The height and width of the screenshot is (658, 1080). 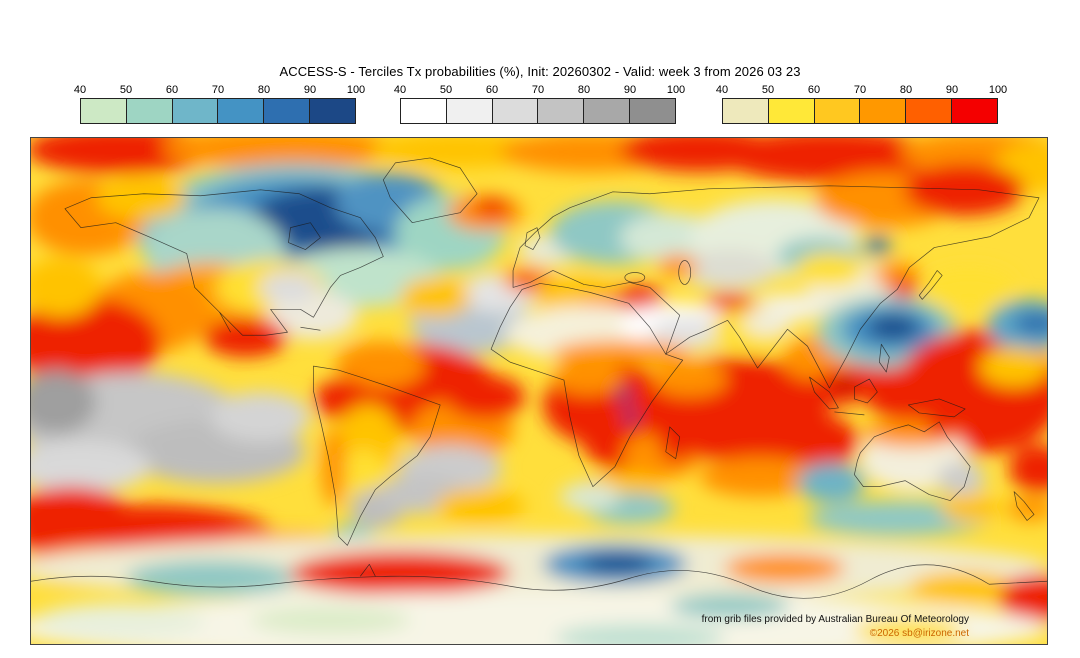 I want to click on coastline-java, so click(x=849, y=413).